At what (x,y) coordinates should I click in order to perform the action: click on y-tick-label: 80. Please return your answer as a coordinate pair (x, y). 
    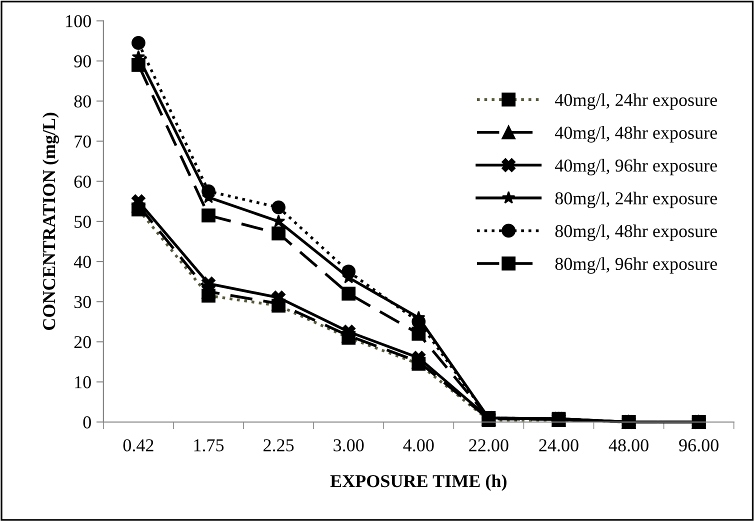
    Looking at the image, I should click on (82, 101).